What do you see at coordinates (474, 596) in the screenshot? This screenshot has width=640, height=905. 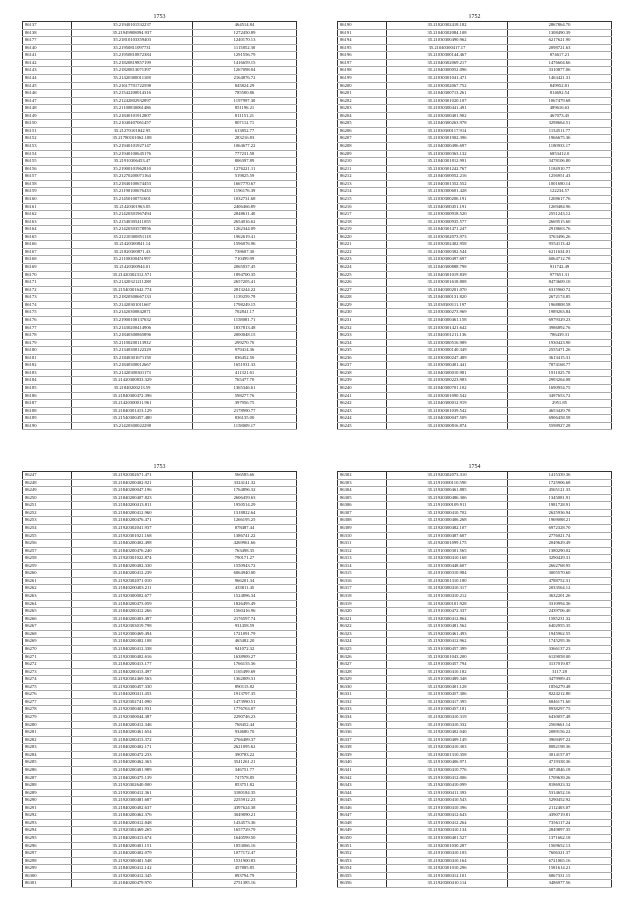 I see `table-row: 86318 35.21910300410.212 3632201.26` at bounding box center [474, 596].